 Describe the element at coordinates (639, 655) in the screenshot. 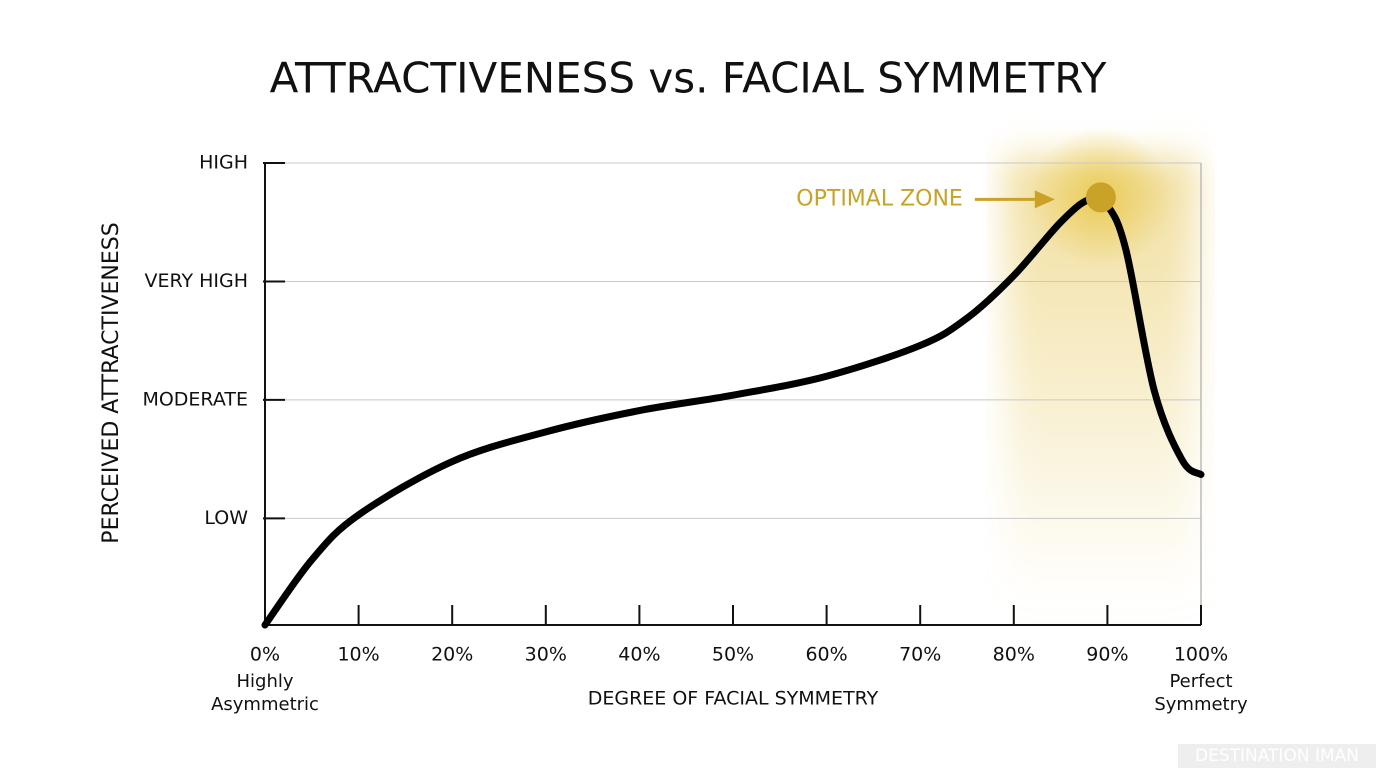

I see `x-tick-label: 40%` at that location.